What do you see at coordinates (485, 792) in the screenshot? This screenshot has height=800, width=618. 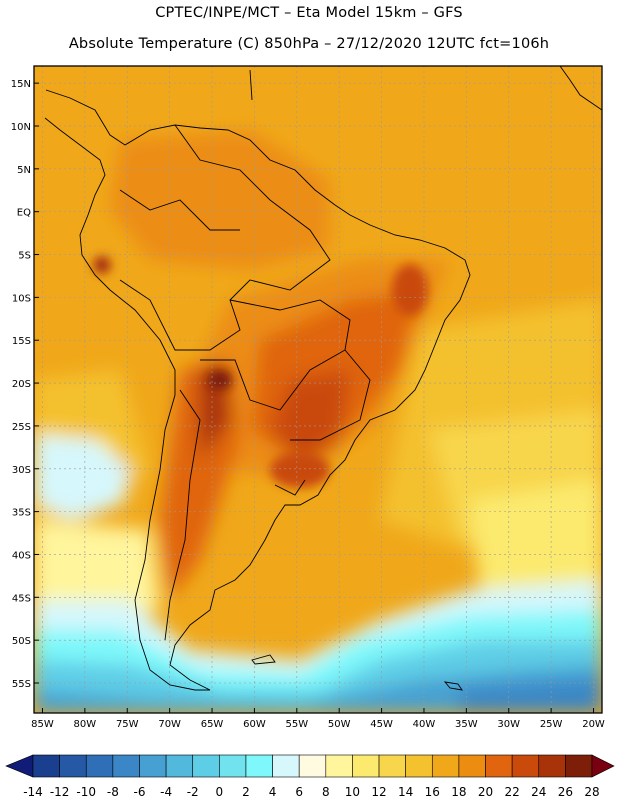 I see `colorbar-label: 20` at bounding box center [485, 792].